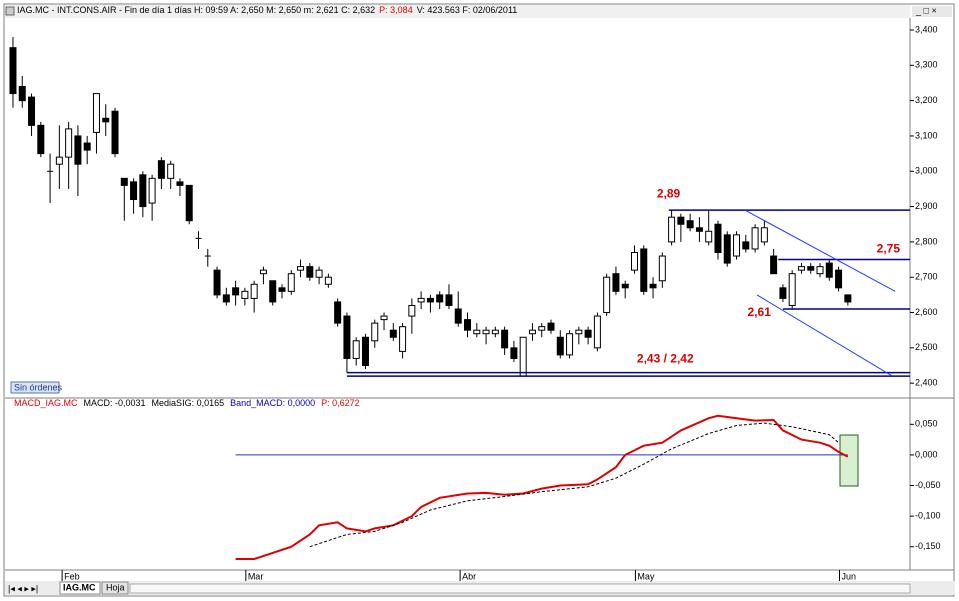 The width and height of the screenshot is (959, 601). What do you see at coordinates (46, 403) in the screenshot?
I see `header-part: MACD_IAG.MC` at bounding box center [46, 403].